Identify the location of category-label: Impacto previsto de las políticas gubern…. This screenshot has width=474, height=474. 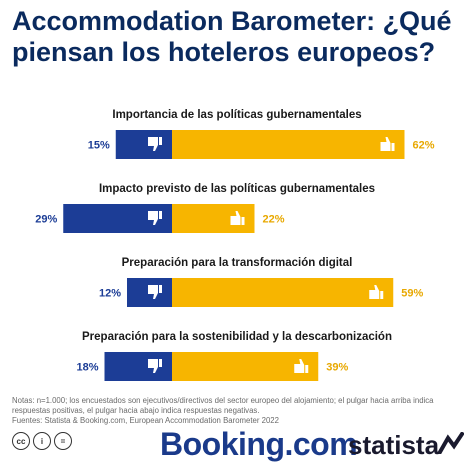
(237, 189).